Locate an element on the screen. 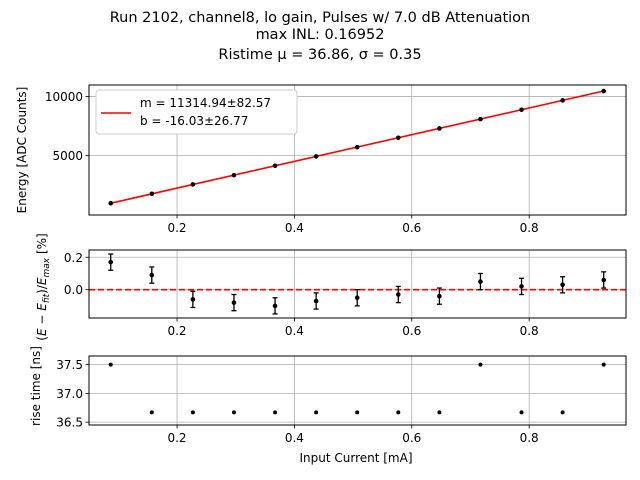 The image size is (640, 480). legend-frame is located at coordinates (196, 112).